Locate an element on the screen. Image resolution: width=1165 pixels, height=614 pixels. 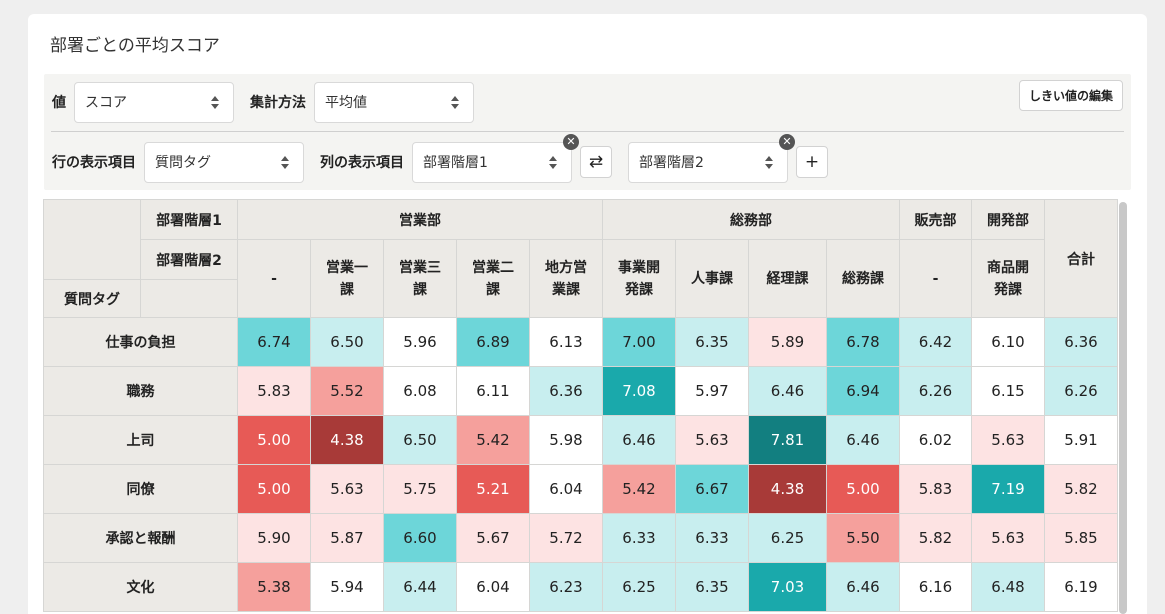
score-cell: 5.50 is located at coordinates (863, 538).